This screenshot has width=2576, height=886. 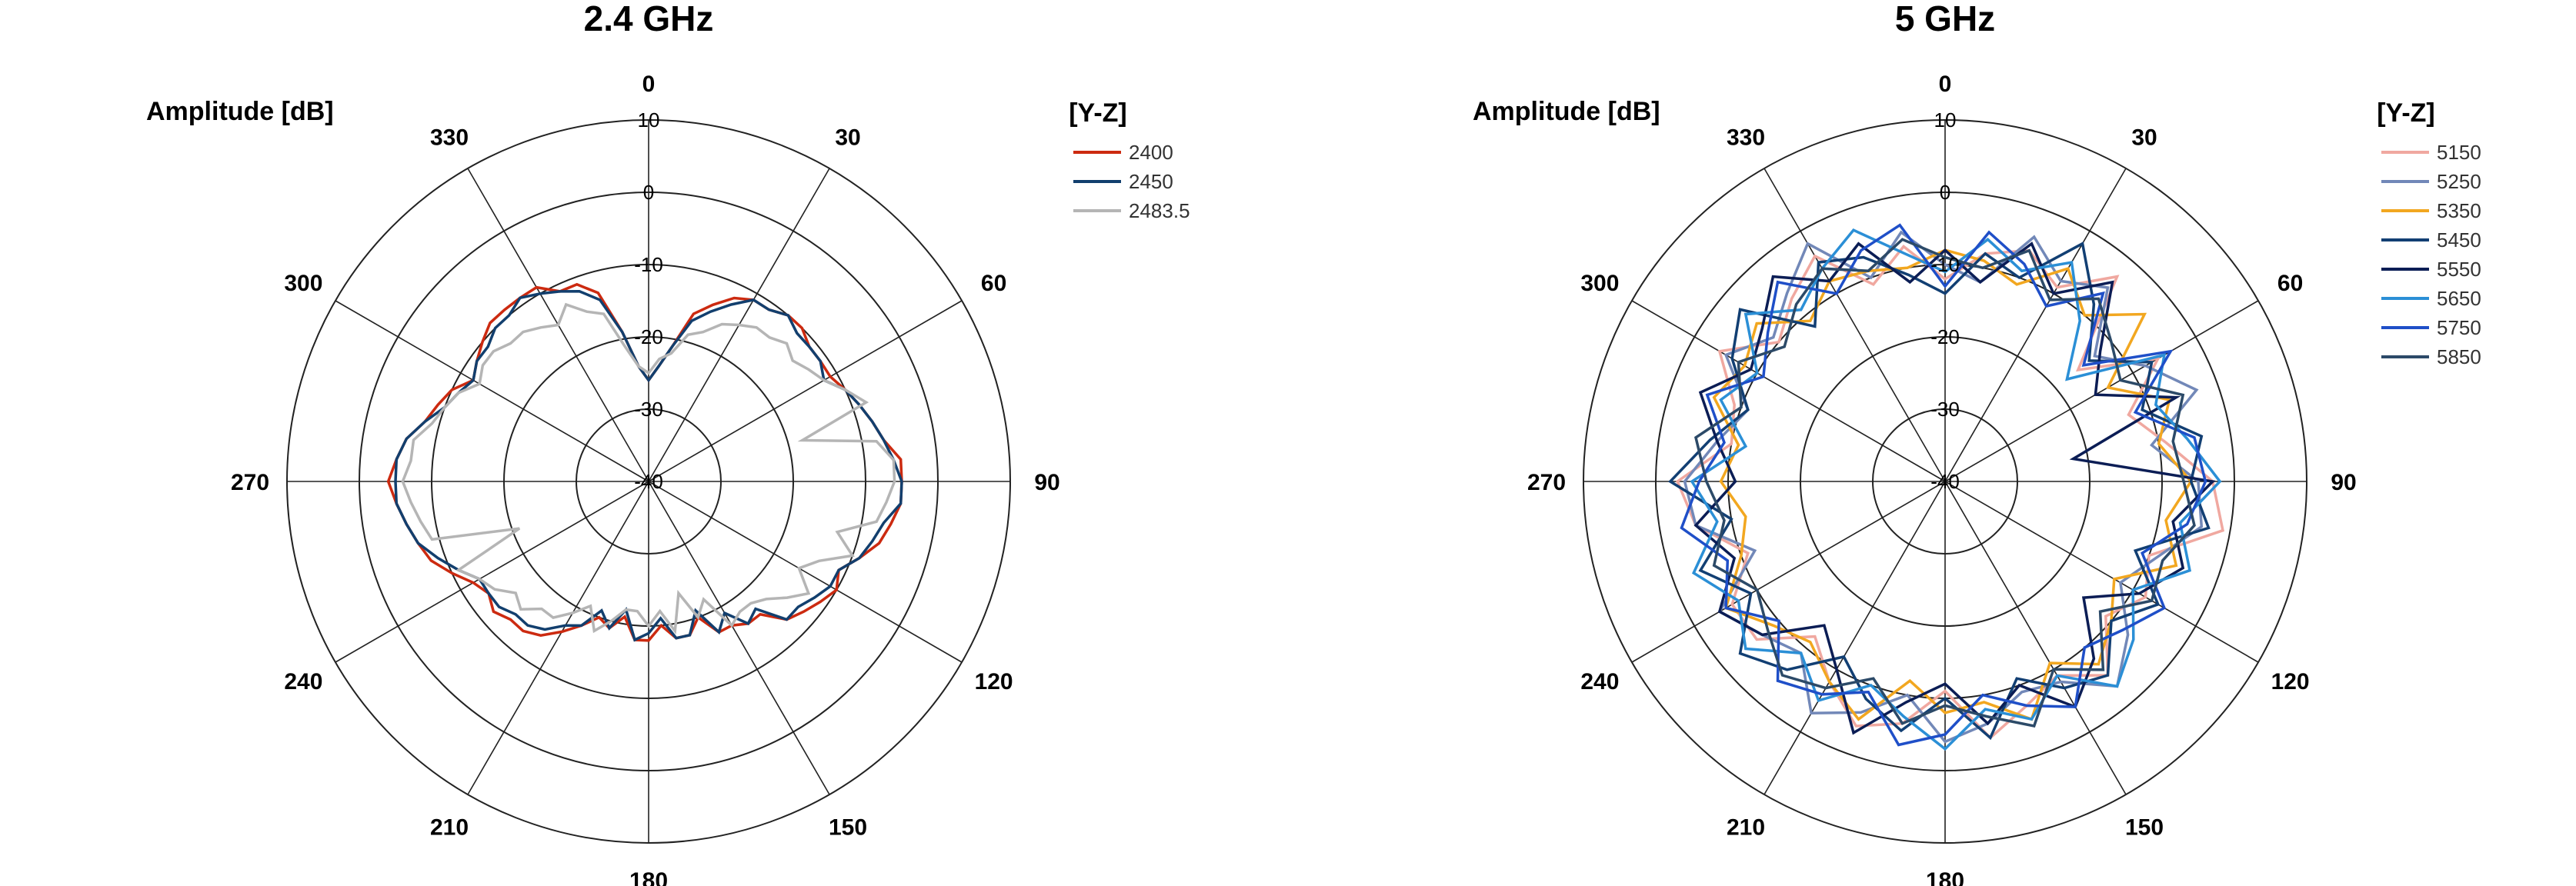 What do you see at coordinates (2459, 269) in the screenshot?
I see `legend-item-label: 5550` at bounding box center [2459, 269].